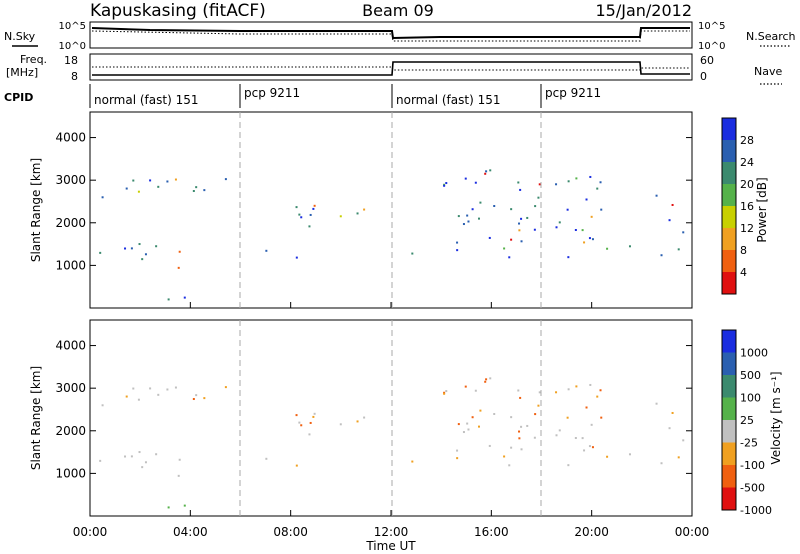 This screenshot has width=800, height=554. Describe the element at coordinates (71, 60) in the screenshot. I see `freq-tick-top: 18` at that location.